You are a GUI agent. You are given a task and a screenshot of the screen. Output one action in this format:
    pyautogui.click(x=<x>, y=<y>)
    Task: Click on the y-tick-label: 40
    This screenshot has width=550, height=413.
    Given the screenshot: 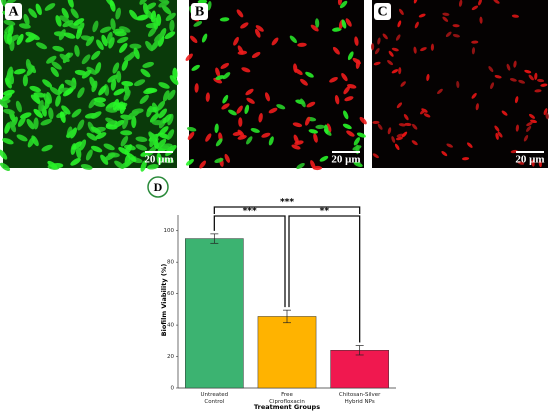 What is the action you would take?
    pyautogui.click(x=170, y=326)
    